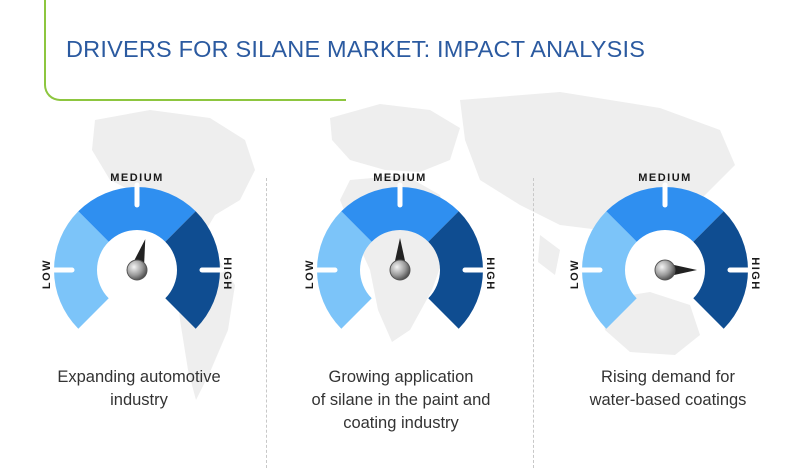 This screenshot has width=800, height=474. Describe the element at coordinates (139, 389) in the screenshot. I see `driver-caption: Expanding automotive industry` at that location.